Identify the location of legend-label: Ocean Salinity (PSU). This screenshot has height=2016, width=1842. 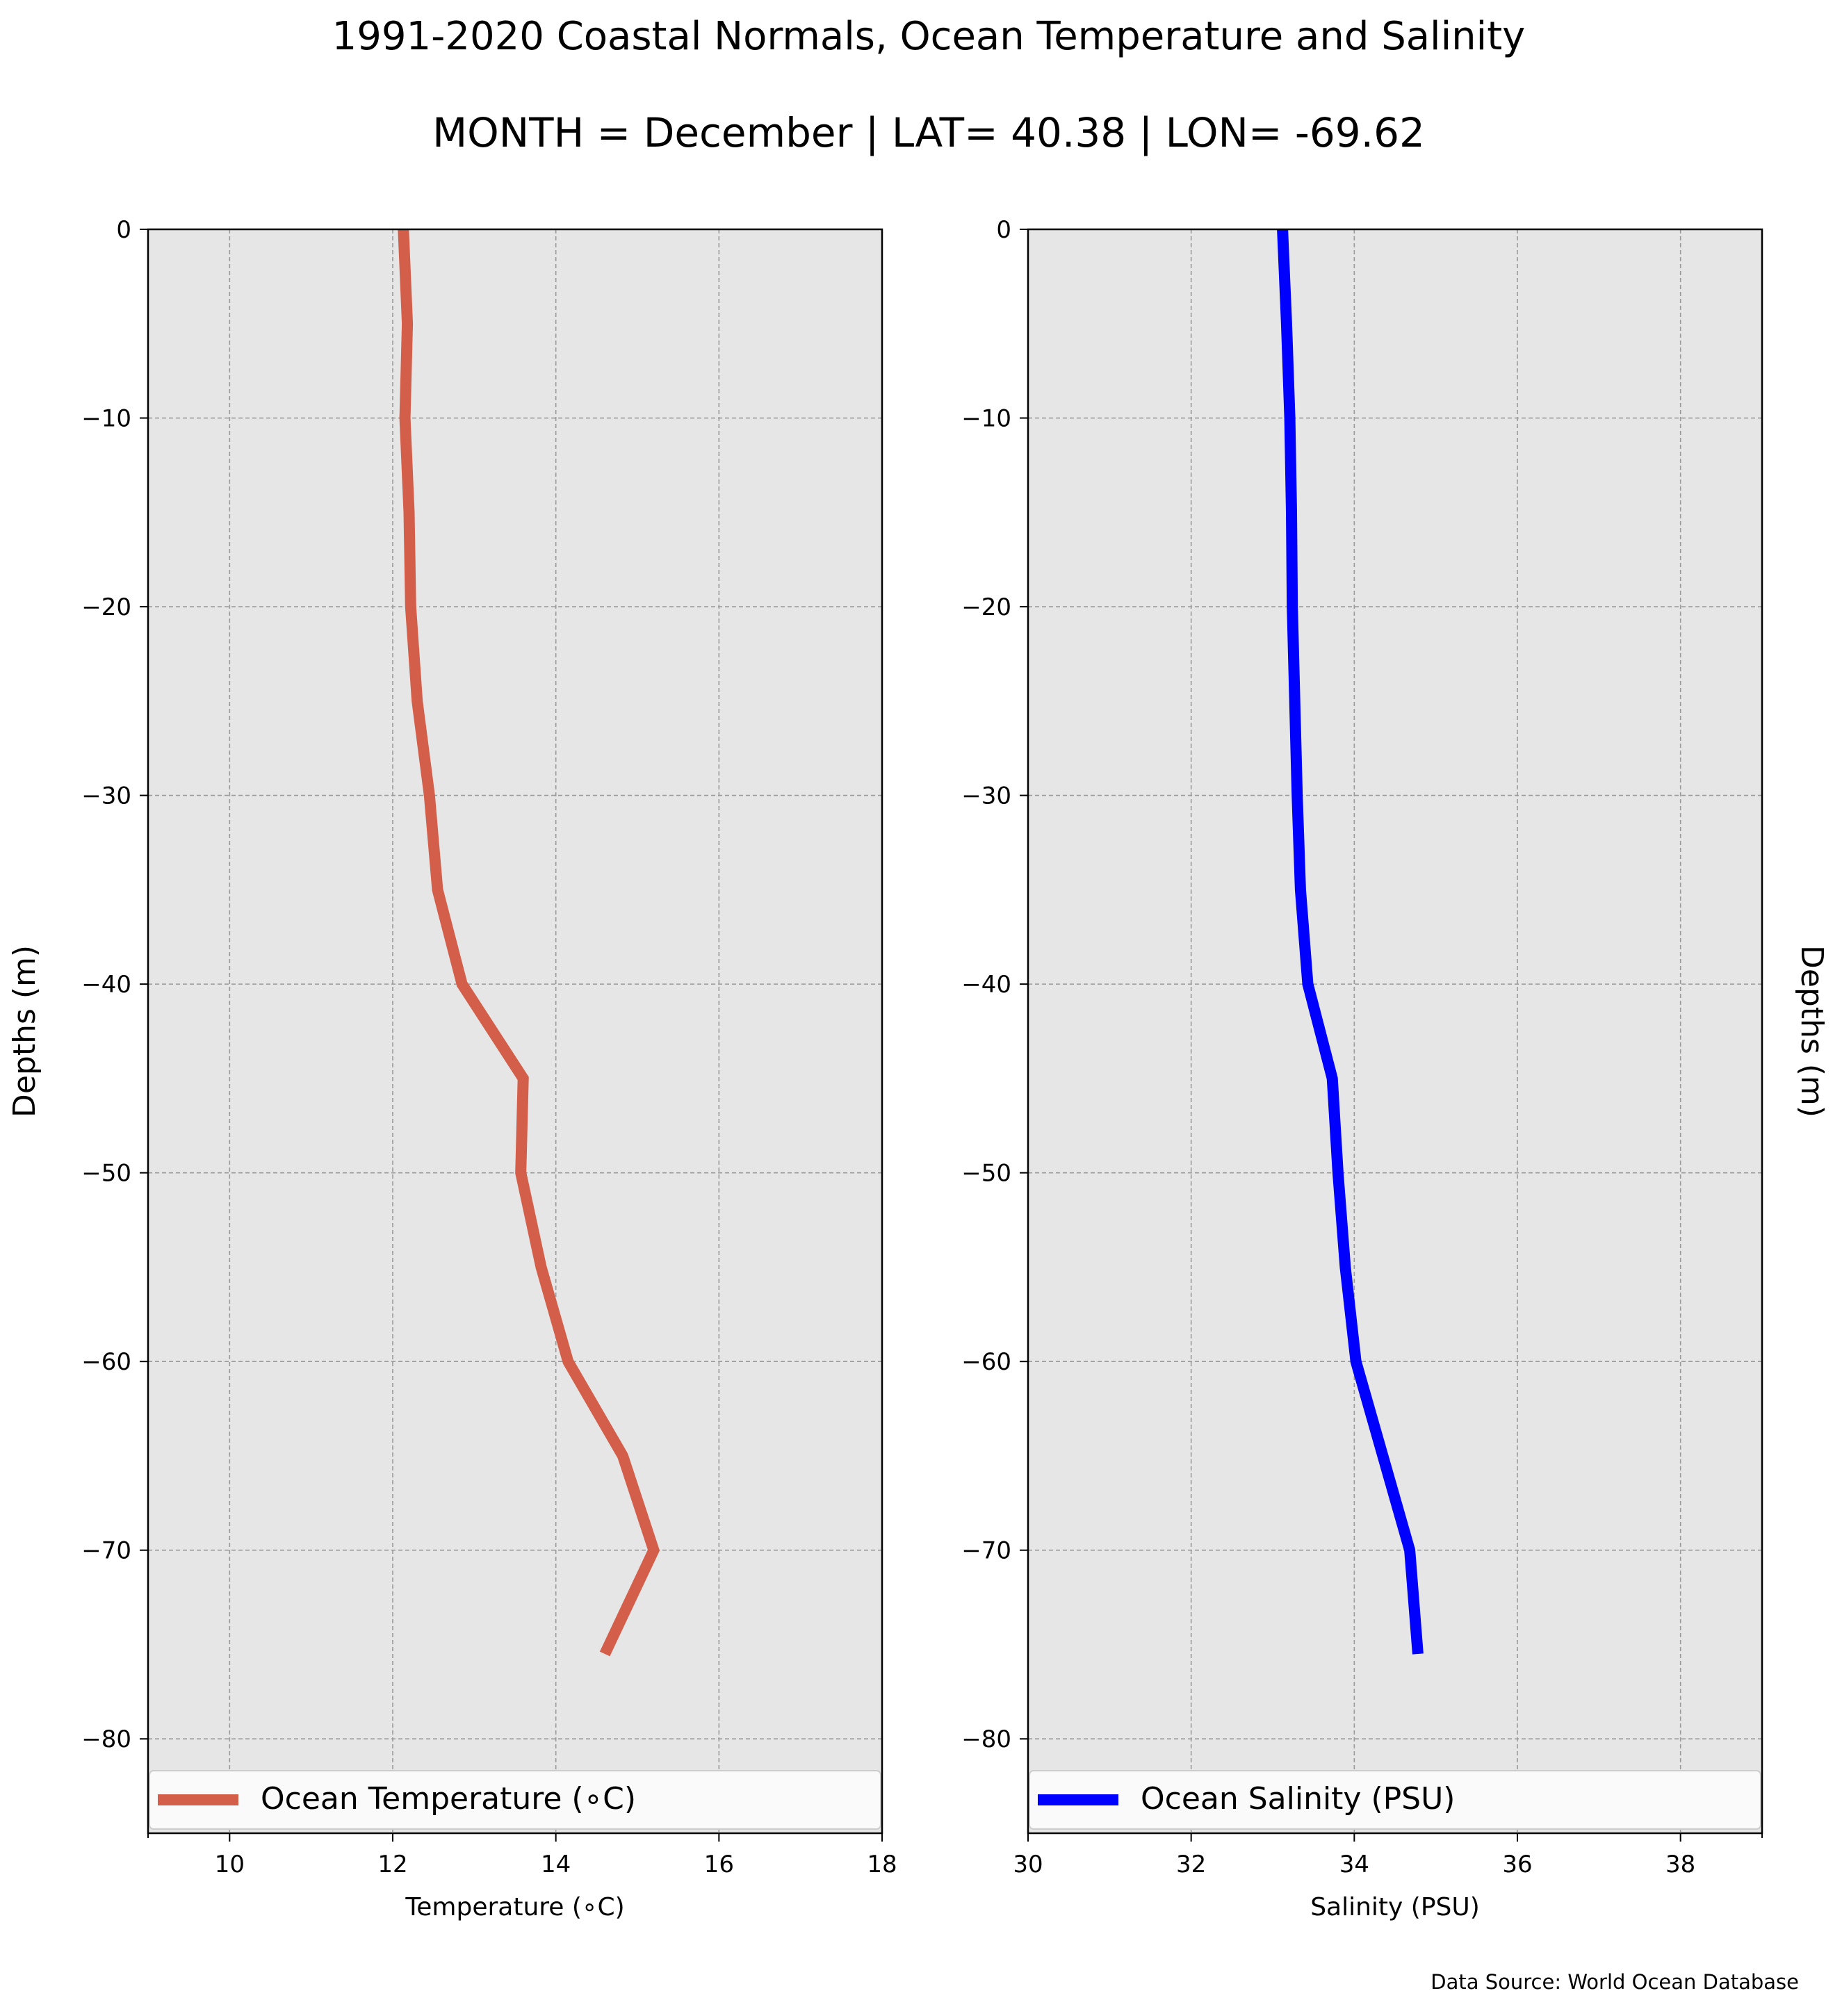
(1298, 1799).